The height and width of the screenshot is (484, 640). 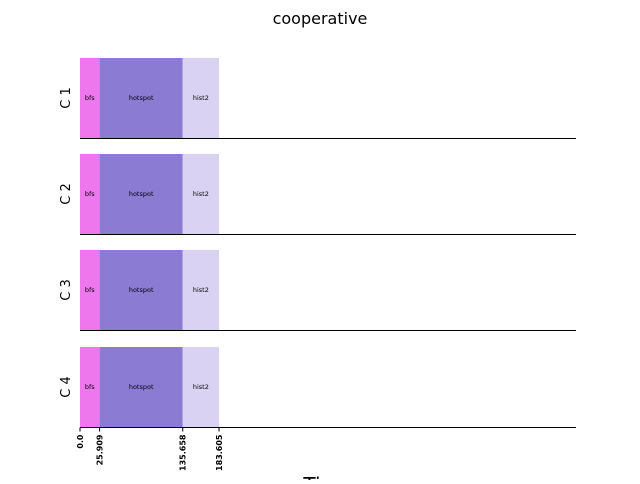 What do you see at coordinates (317, 290) in the screenshot?
I see `row-3: bfs hotspot hist2 C 3` at bounding box center [317, 290].